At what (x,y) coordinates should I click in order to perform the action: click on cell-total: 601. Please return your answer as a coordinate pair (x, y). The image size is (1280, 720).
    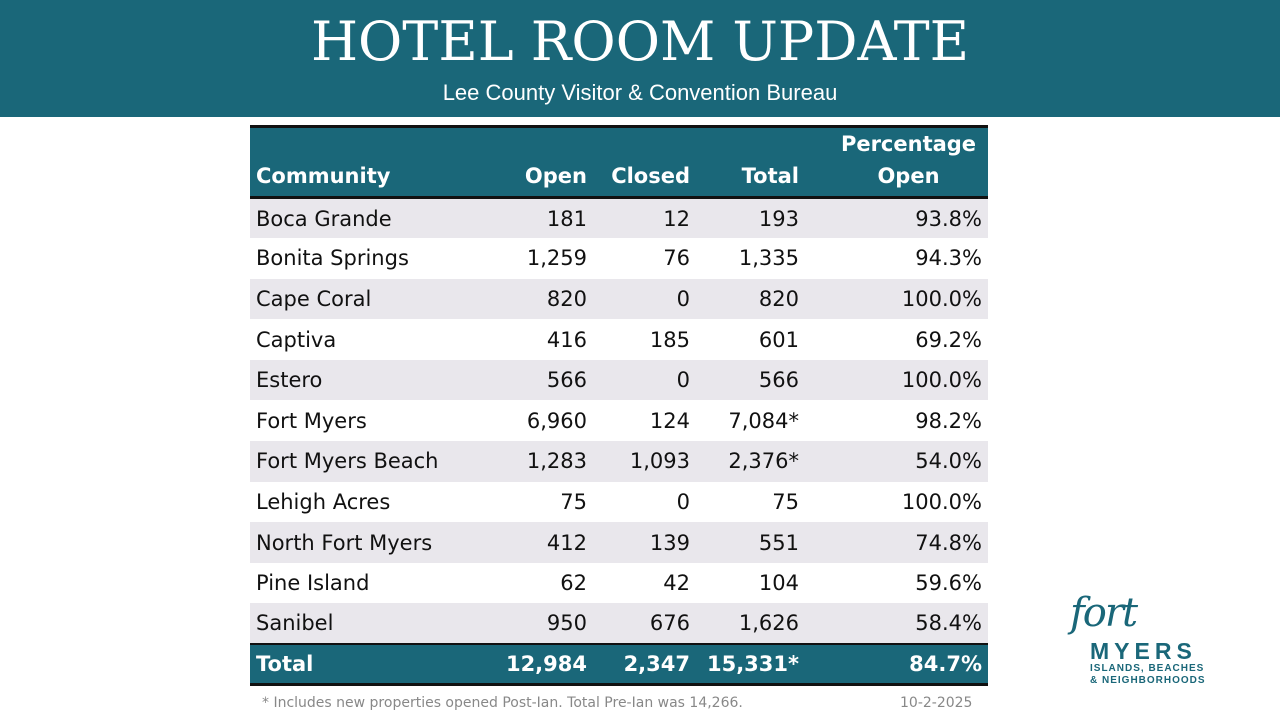
    Looking at the image, I should click on (778, 339).